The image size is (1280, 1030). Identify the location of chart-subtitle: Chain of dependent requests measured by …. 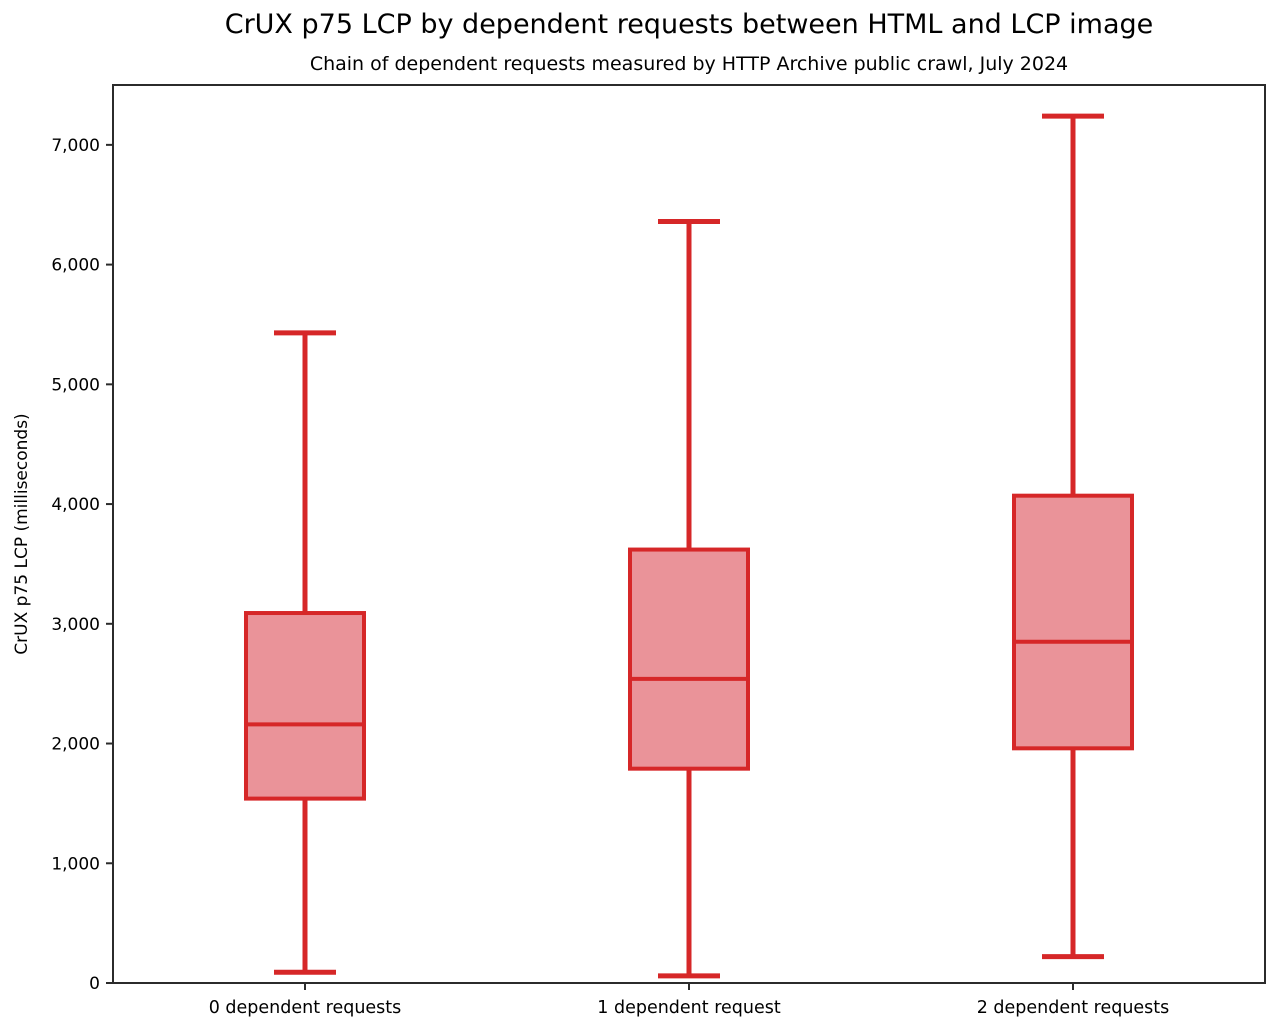
(689, 64).